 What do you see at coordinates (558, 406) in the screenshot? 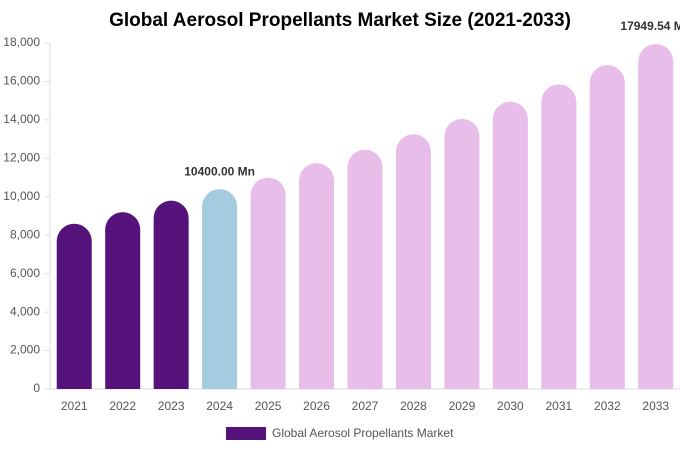
I see `x-tick-label: 2031` at bounding box center [558, 406].